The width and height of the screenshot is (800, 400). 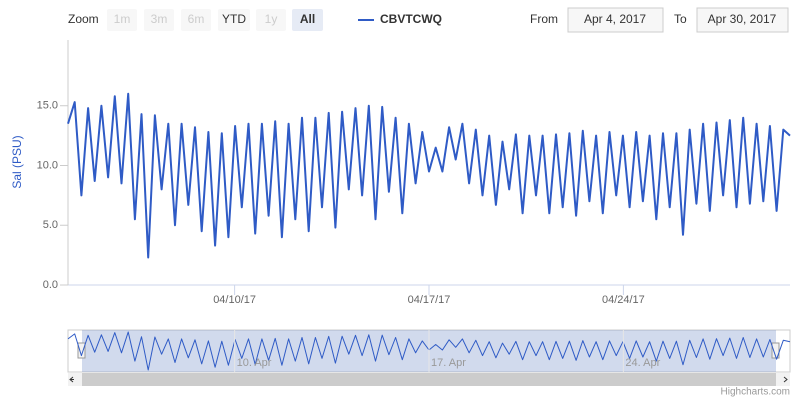 I want to click on to-date: Apr 30, 2017, so click(x=742, y=19).